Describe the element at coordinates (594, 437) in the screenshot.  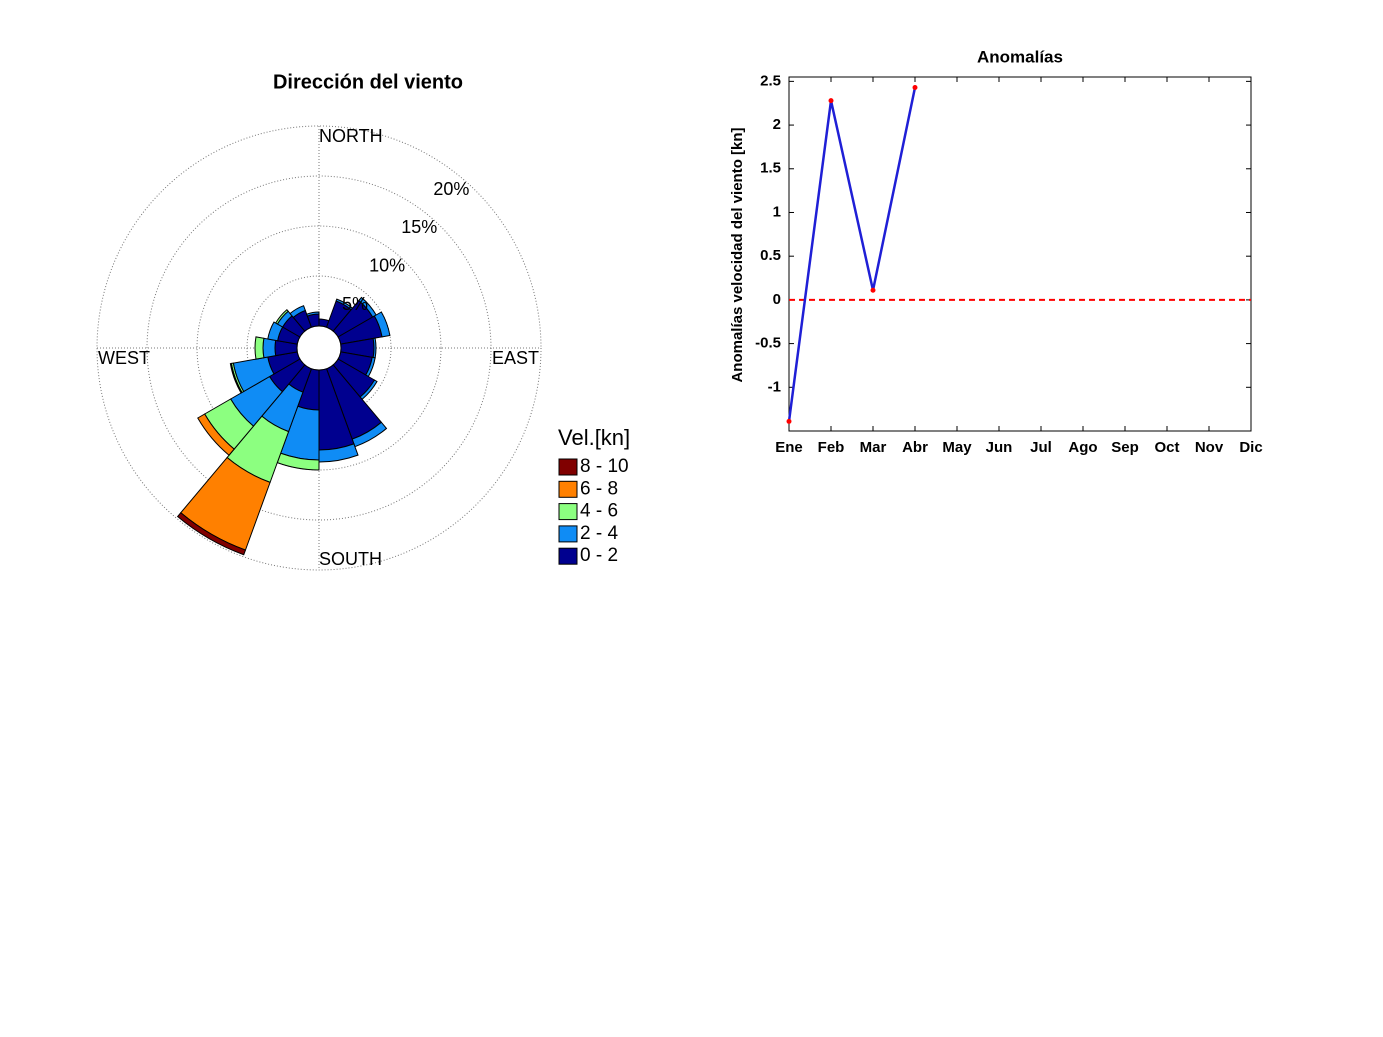
I see `legend-title: Vel.[kn]` at that location.